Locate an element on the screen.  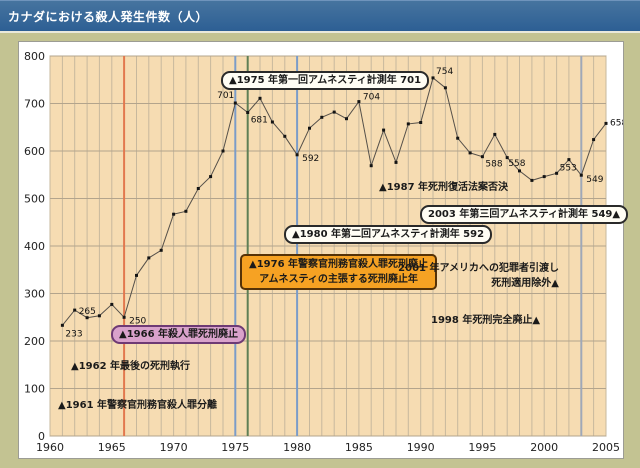
svg-text: 2000 is located at coordinates (544, 447).